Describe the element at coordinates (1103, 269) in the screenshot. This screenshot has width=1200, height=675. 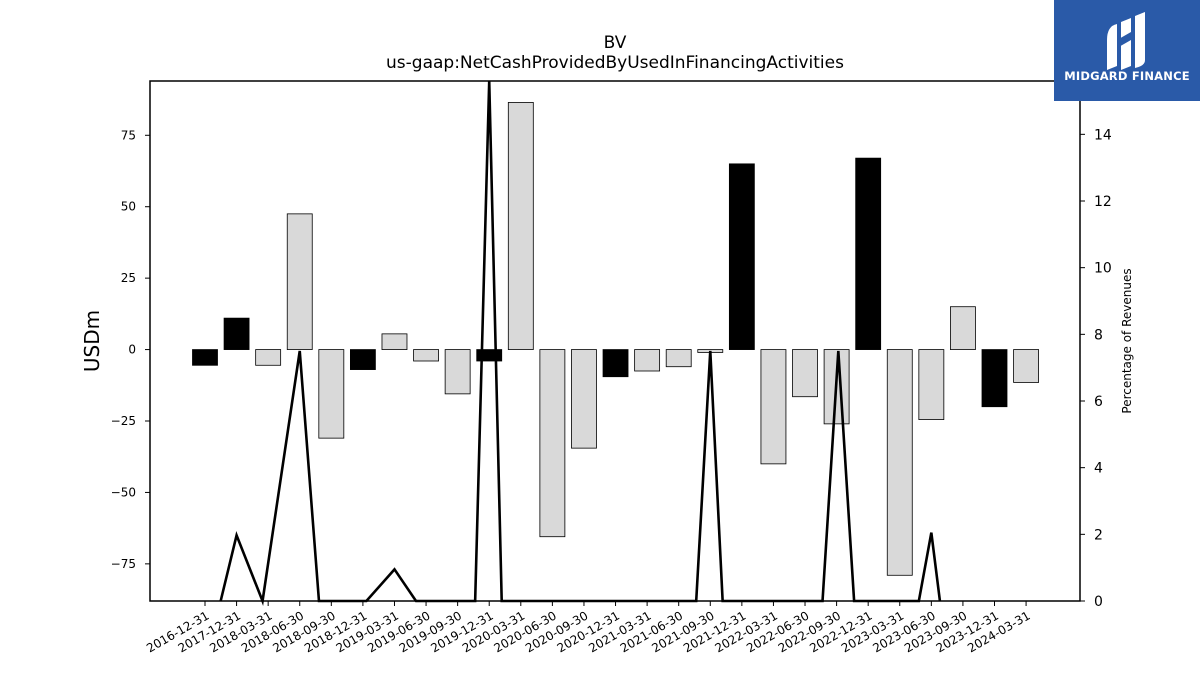
I see `y2-tick-label: 10` at that location.